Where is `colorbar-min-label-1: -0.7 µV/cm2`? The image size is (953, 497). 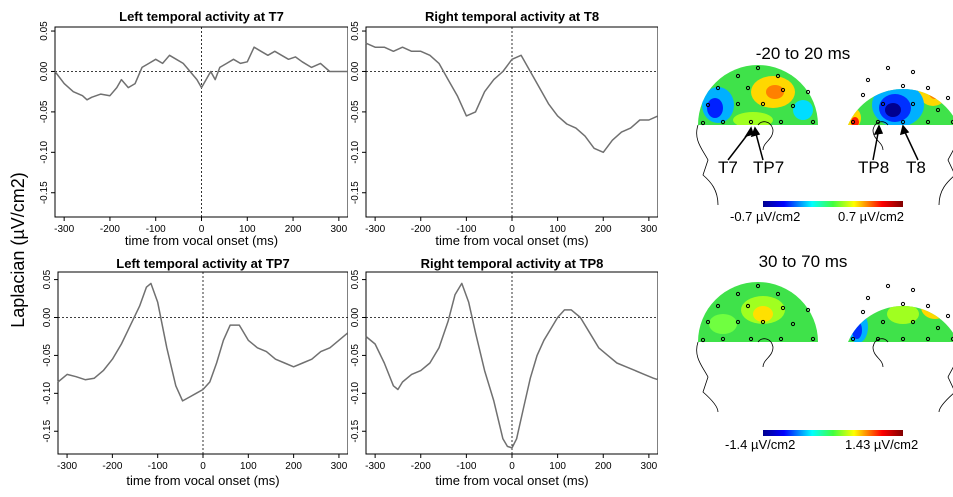
colorbar-min-label-1: -0.7 µV/cm2 is located at coordinates (765, 216).